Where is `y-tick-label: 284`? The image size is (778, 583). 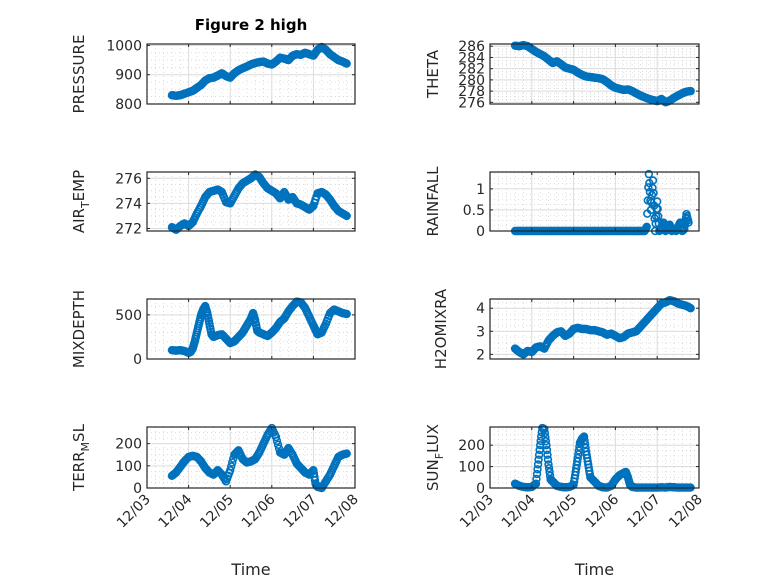
y-tick-label: 284 is located at coordinates (471, 58).